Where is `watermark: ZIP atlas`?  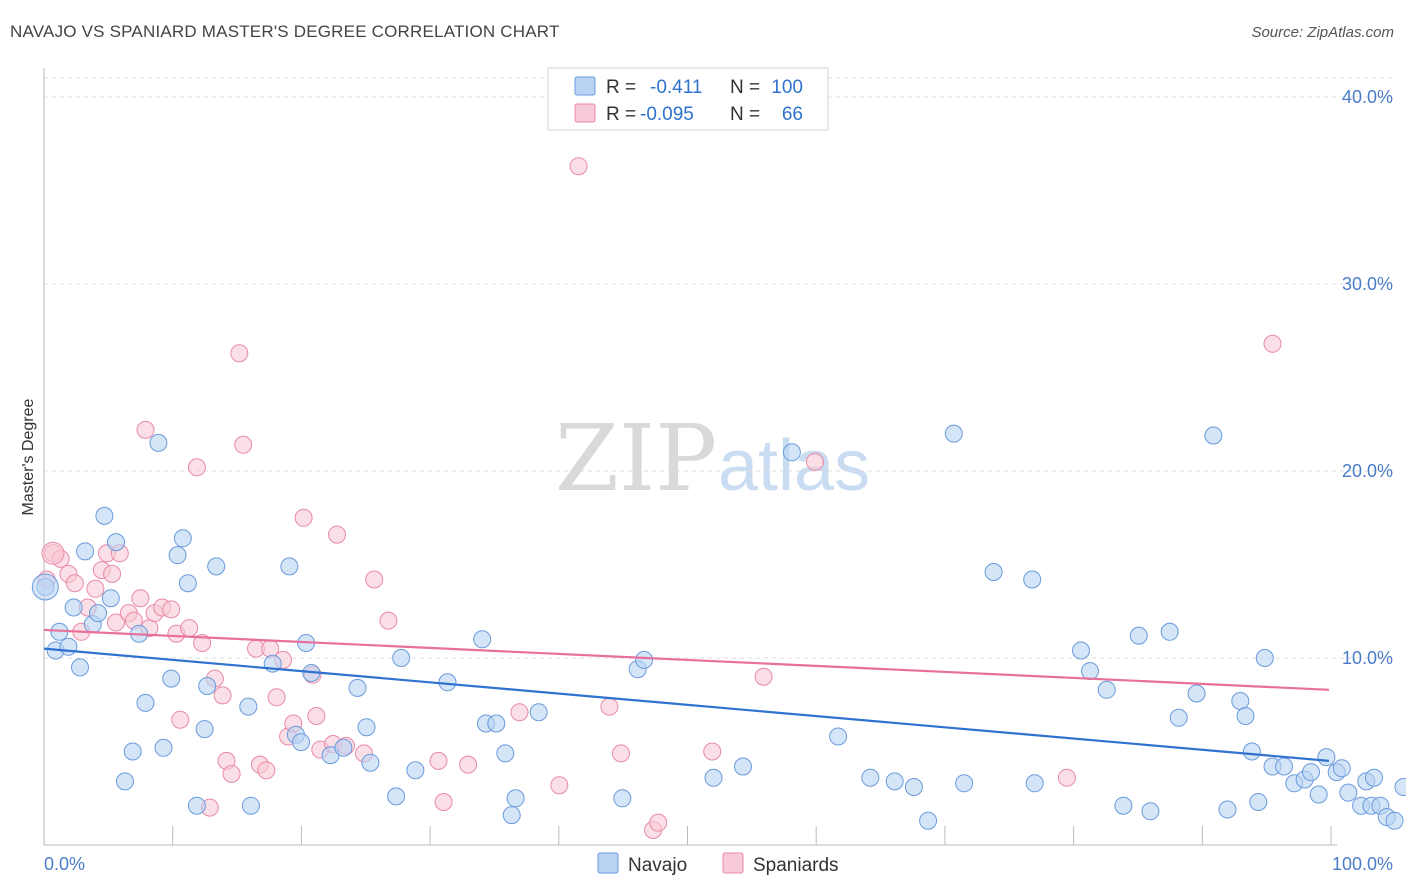 watermark: ZIP atlas is located at coordinates (712, 458).